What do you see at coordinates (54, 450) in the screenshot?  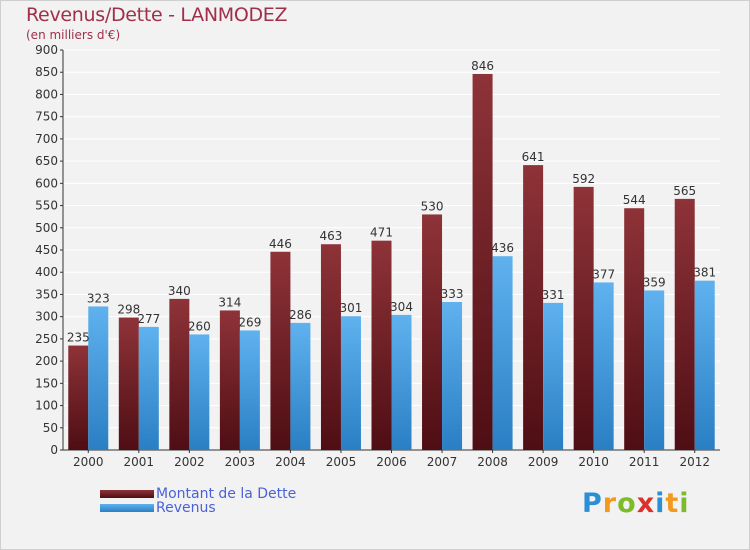 I see `y-tick-label: 0` at bounding box center [54, 450].